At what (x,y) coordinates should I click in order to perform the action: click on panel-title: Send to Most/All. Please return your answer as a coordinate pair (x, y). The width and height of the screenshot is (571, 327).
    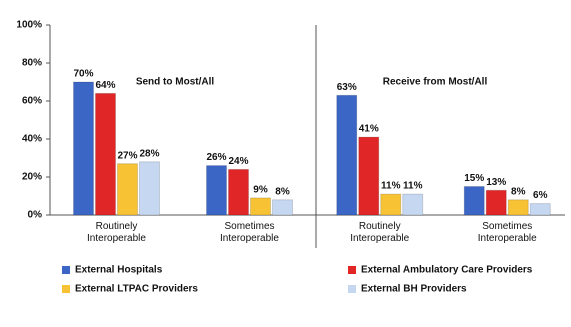
    Looking at the image, I should click on (175, 82).